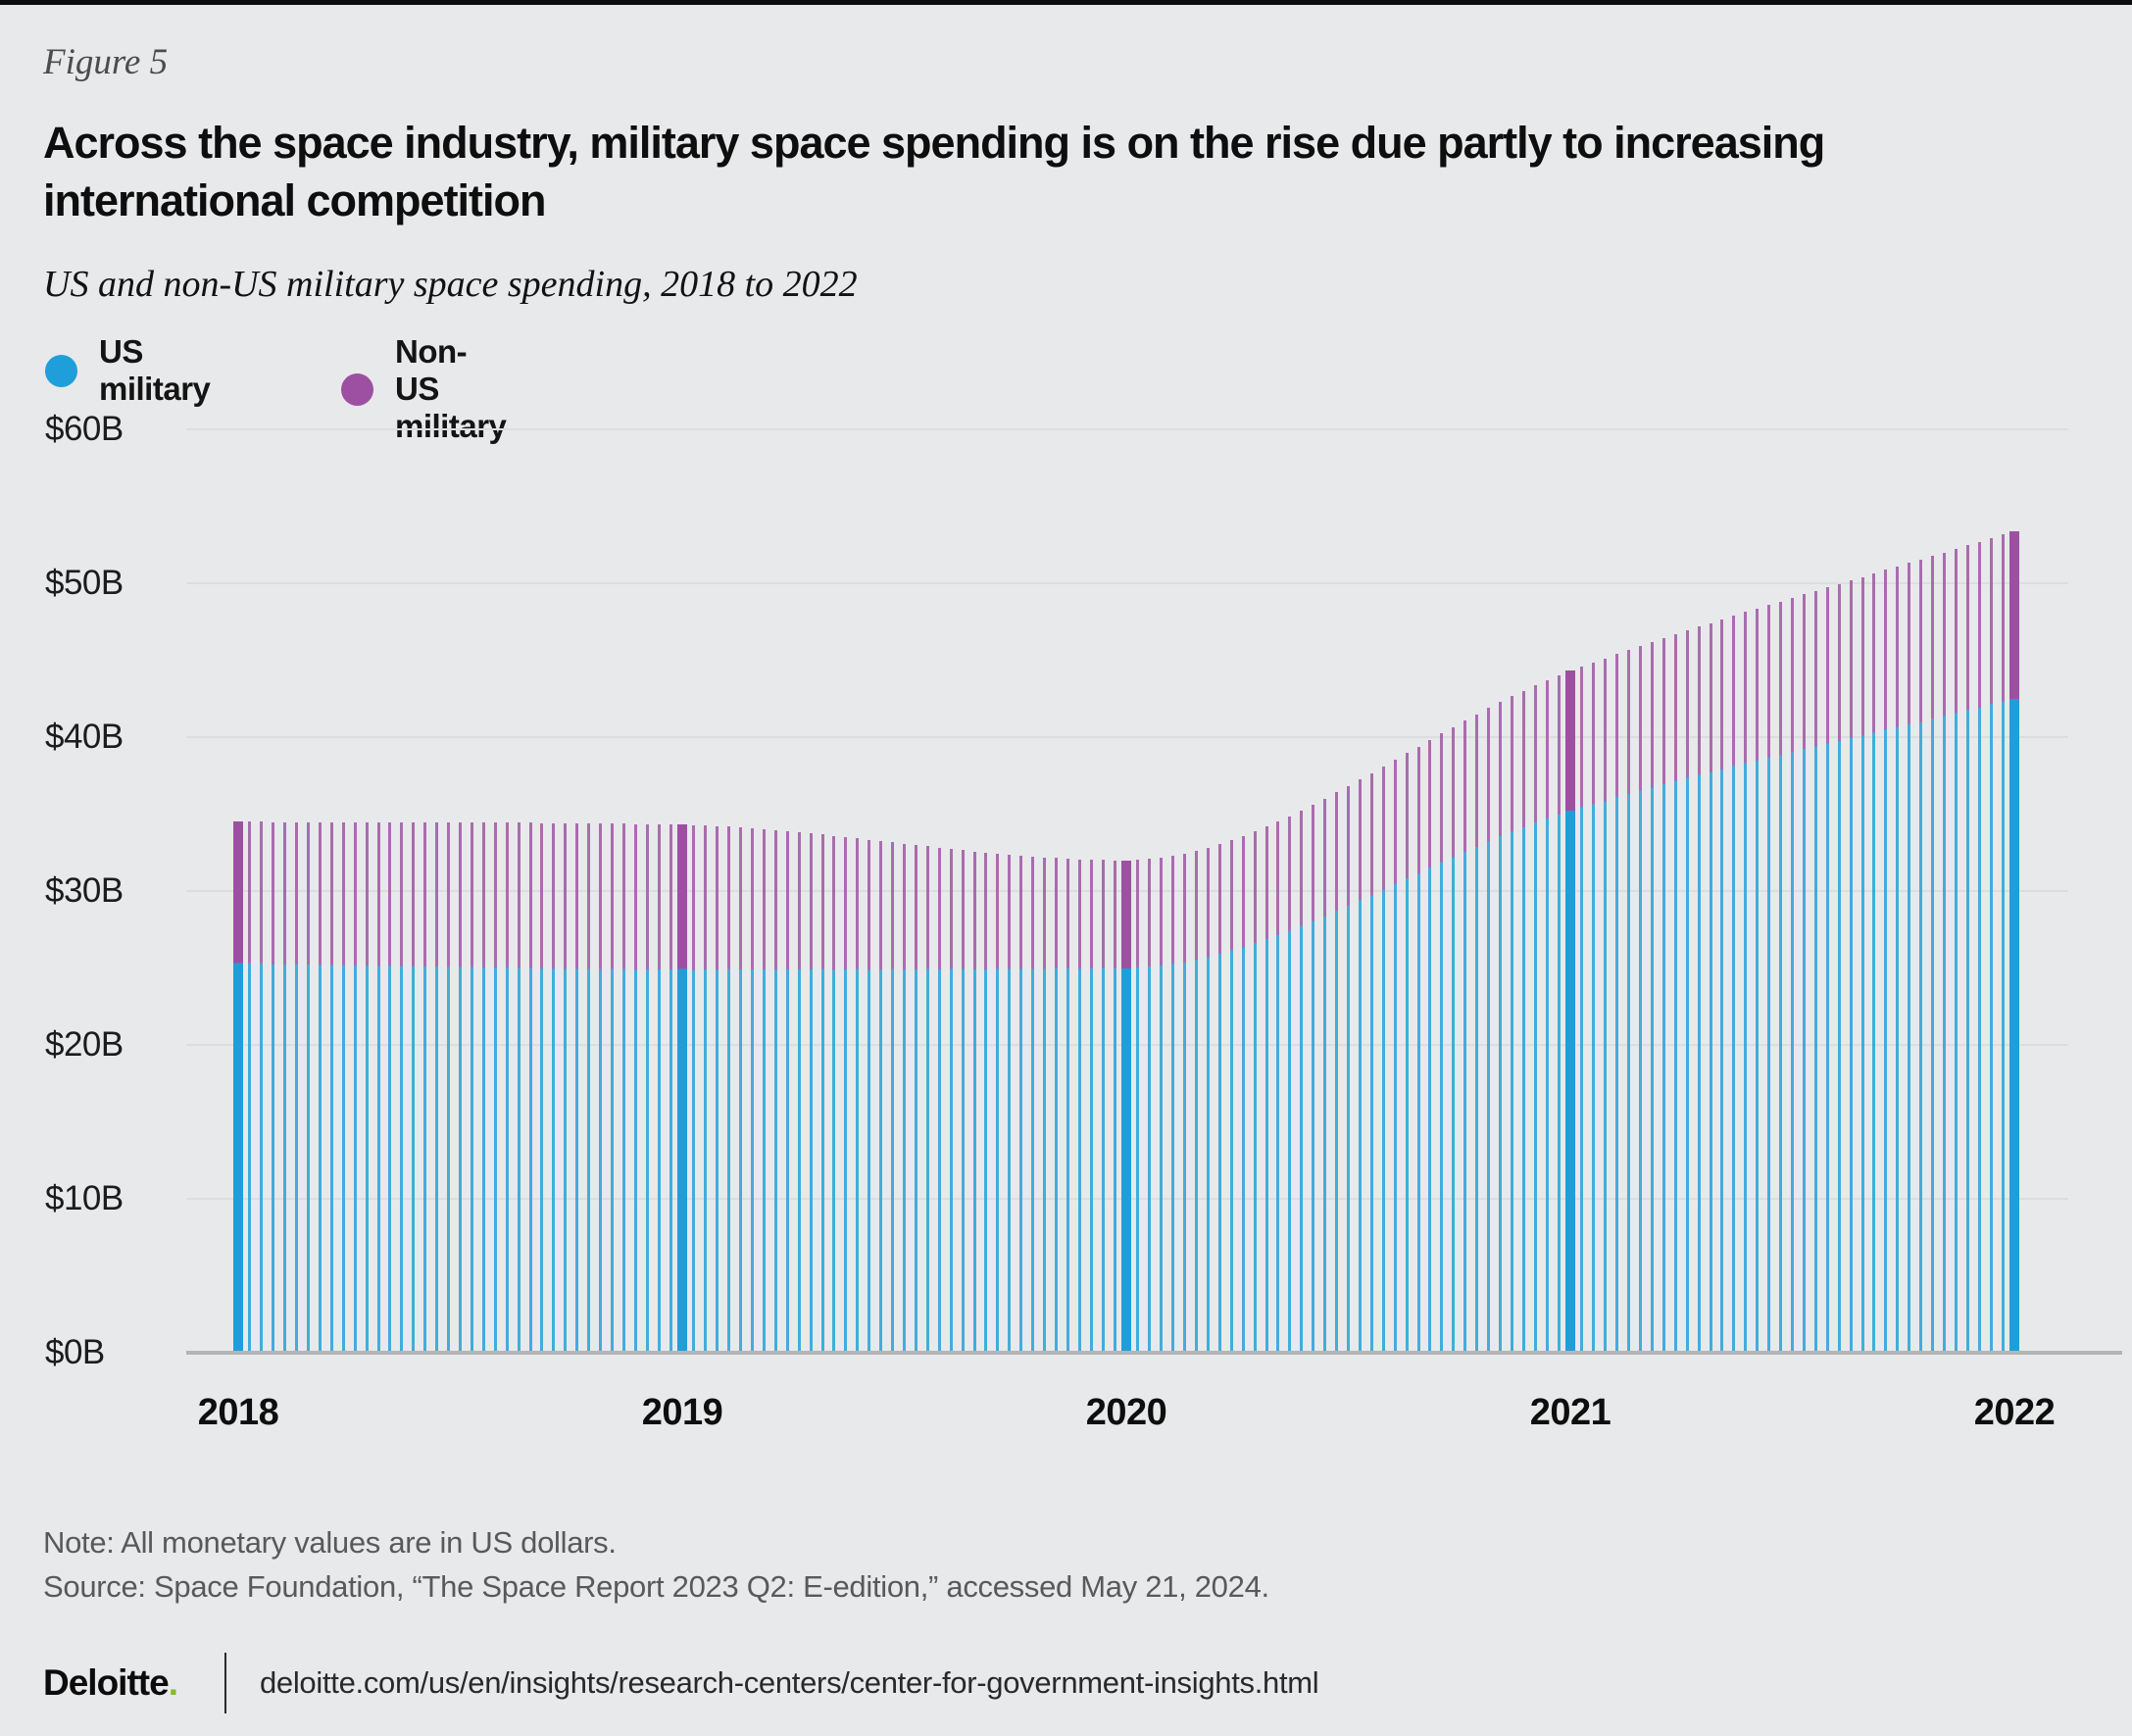  What do you see at coordinates (84, 429) in the screenshot?
I see `y-axis-tick-label: $60B` at bounding box center [84, 429].